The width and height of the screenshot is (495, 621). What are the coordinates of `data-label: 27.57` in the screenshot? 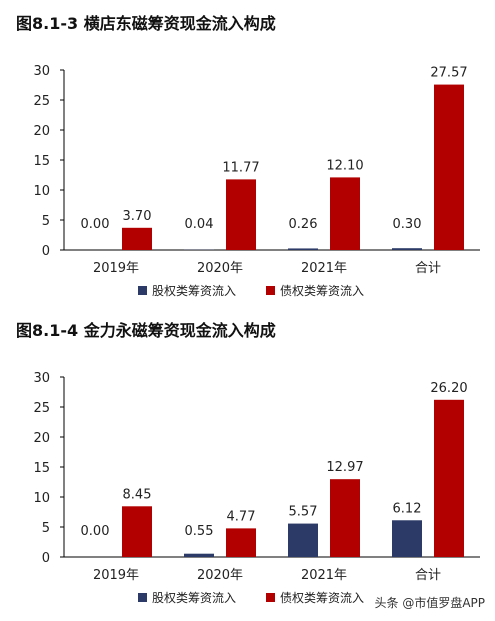 It's located at (448, 73).